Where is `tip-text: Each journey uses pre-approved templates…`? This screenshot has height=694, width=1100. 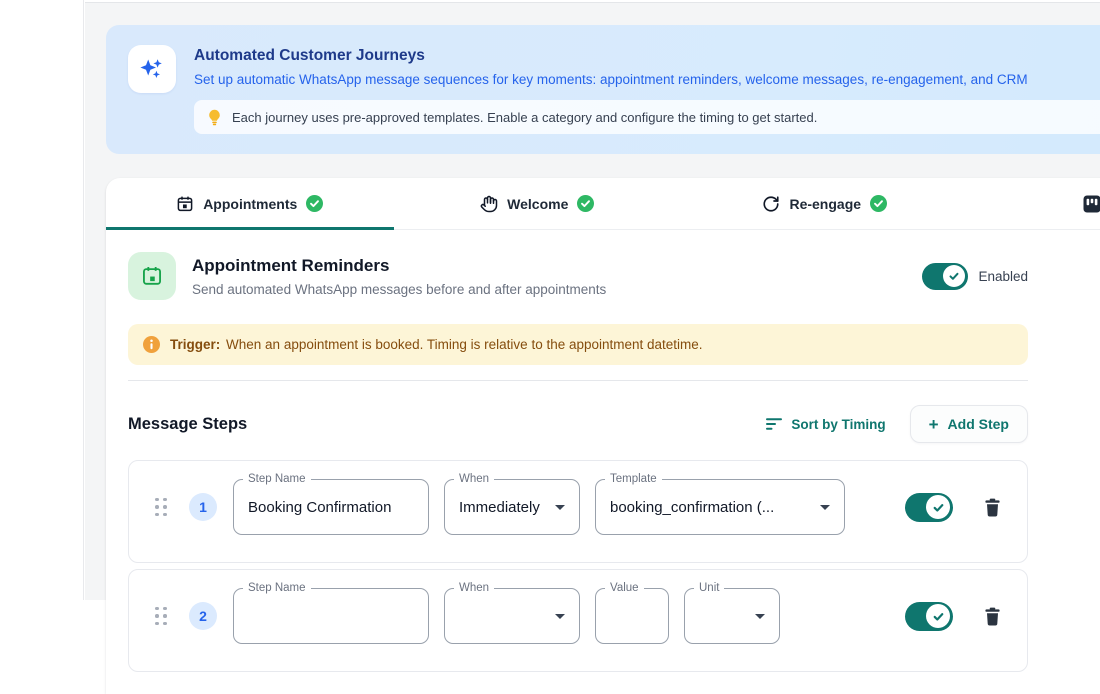 tip-text: Each journey uses pre-approved templates… is located at coordinates (524, 117).